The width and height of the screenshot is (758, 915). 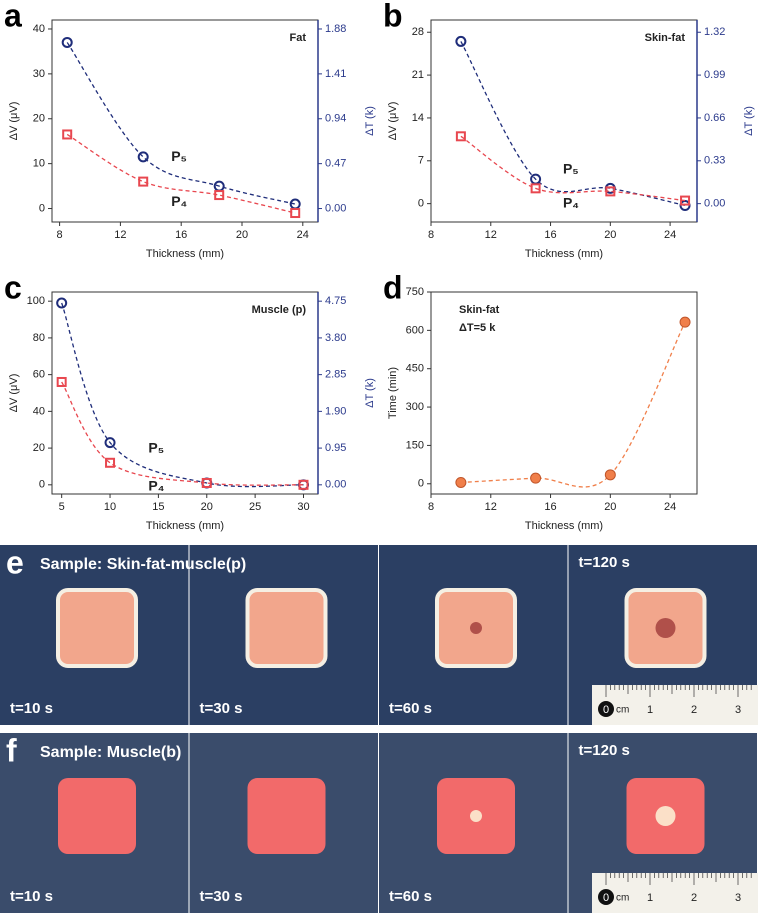 What do you see at coordinates (110, 507) in the screenshot?
I see `x-tick-label: 10` at bounding box center [110, 507].